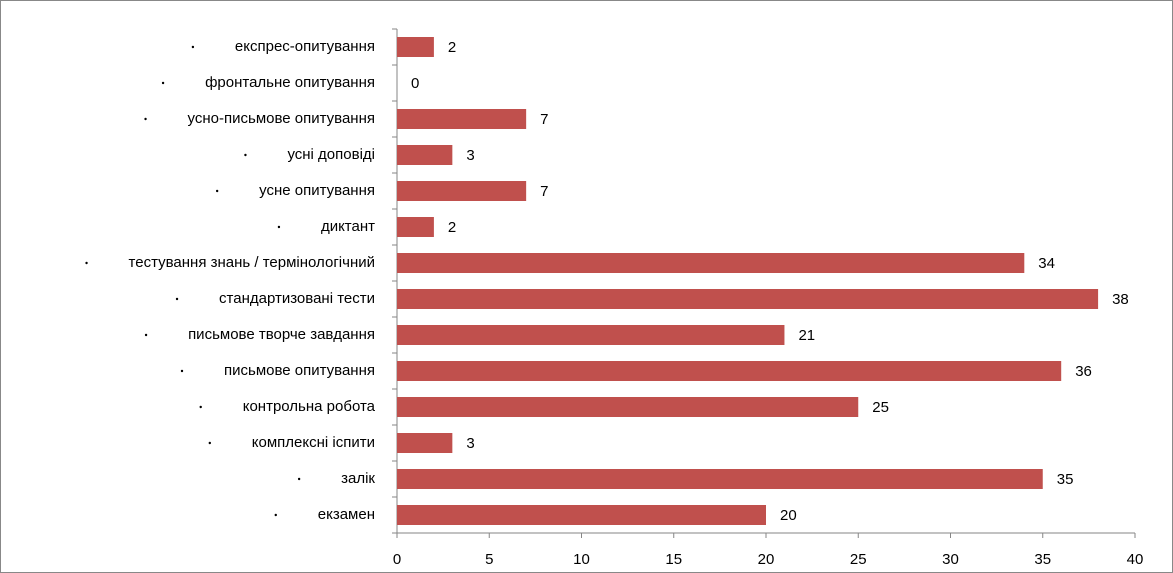 Image resolution: width=1173 pixels, height=573 pixels. Describe the element at coordinates (309, 406) in the screenshot. I see `y-tick-label: контрольна робота` at that location.